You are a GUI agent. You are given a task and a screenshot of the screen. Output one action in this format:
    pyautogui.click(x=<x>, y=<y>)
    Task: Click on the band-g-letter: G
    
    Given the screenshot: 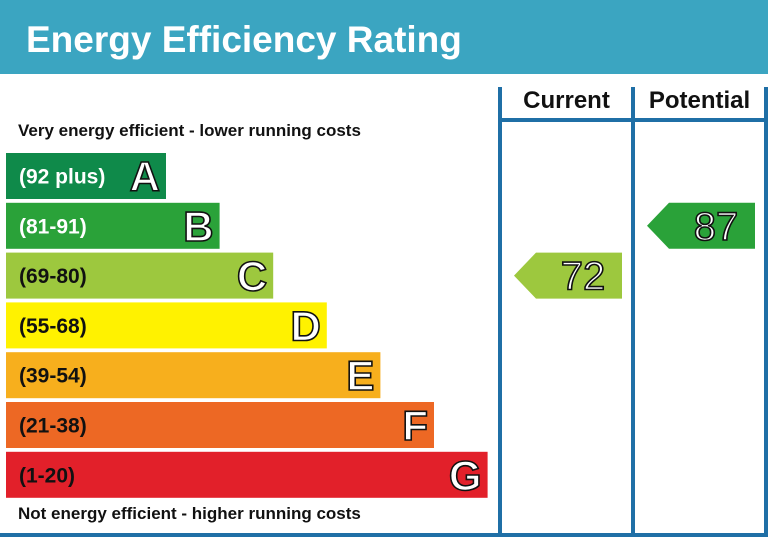 What is the action you would take?
    pyautogui.click(x=465, y=475)
    